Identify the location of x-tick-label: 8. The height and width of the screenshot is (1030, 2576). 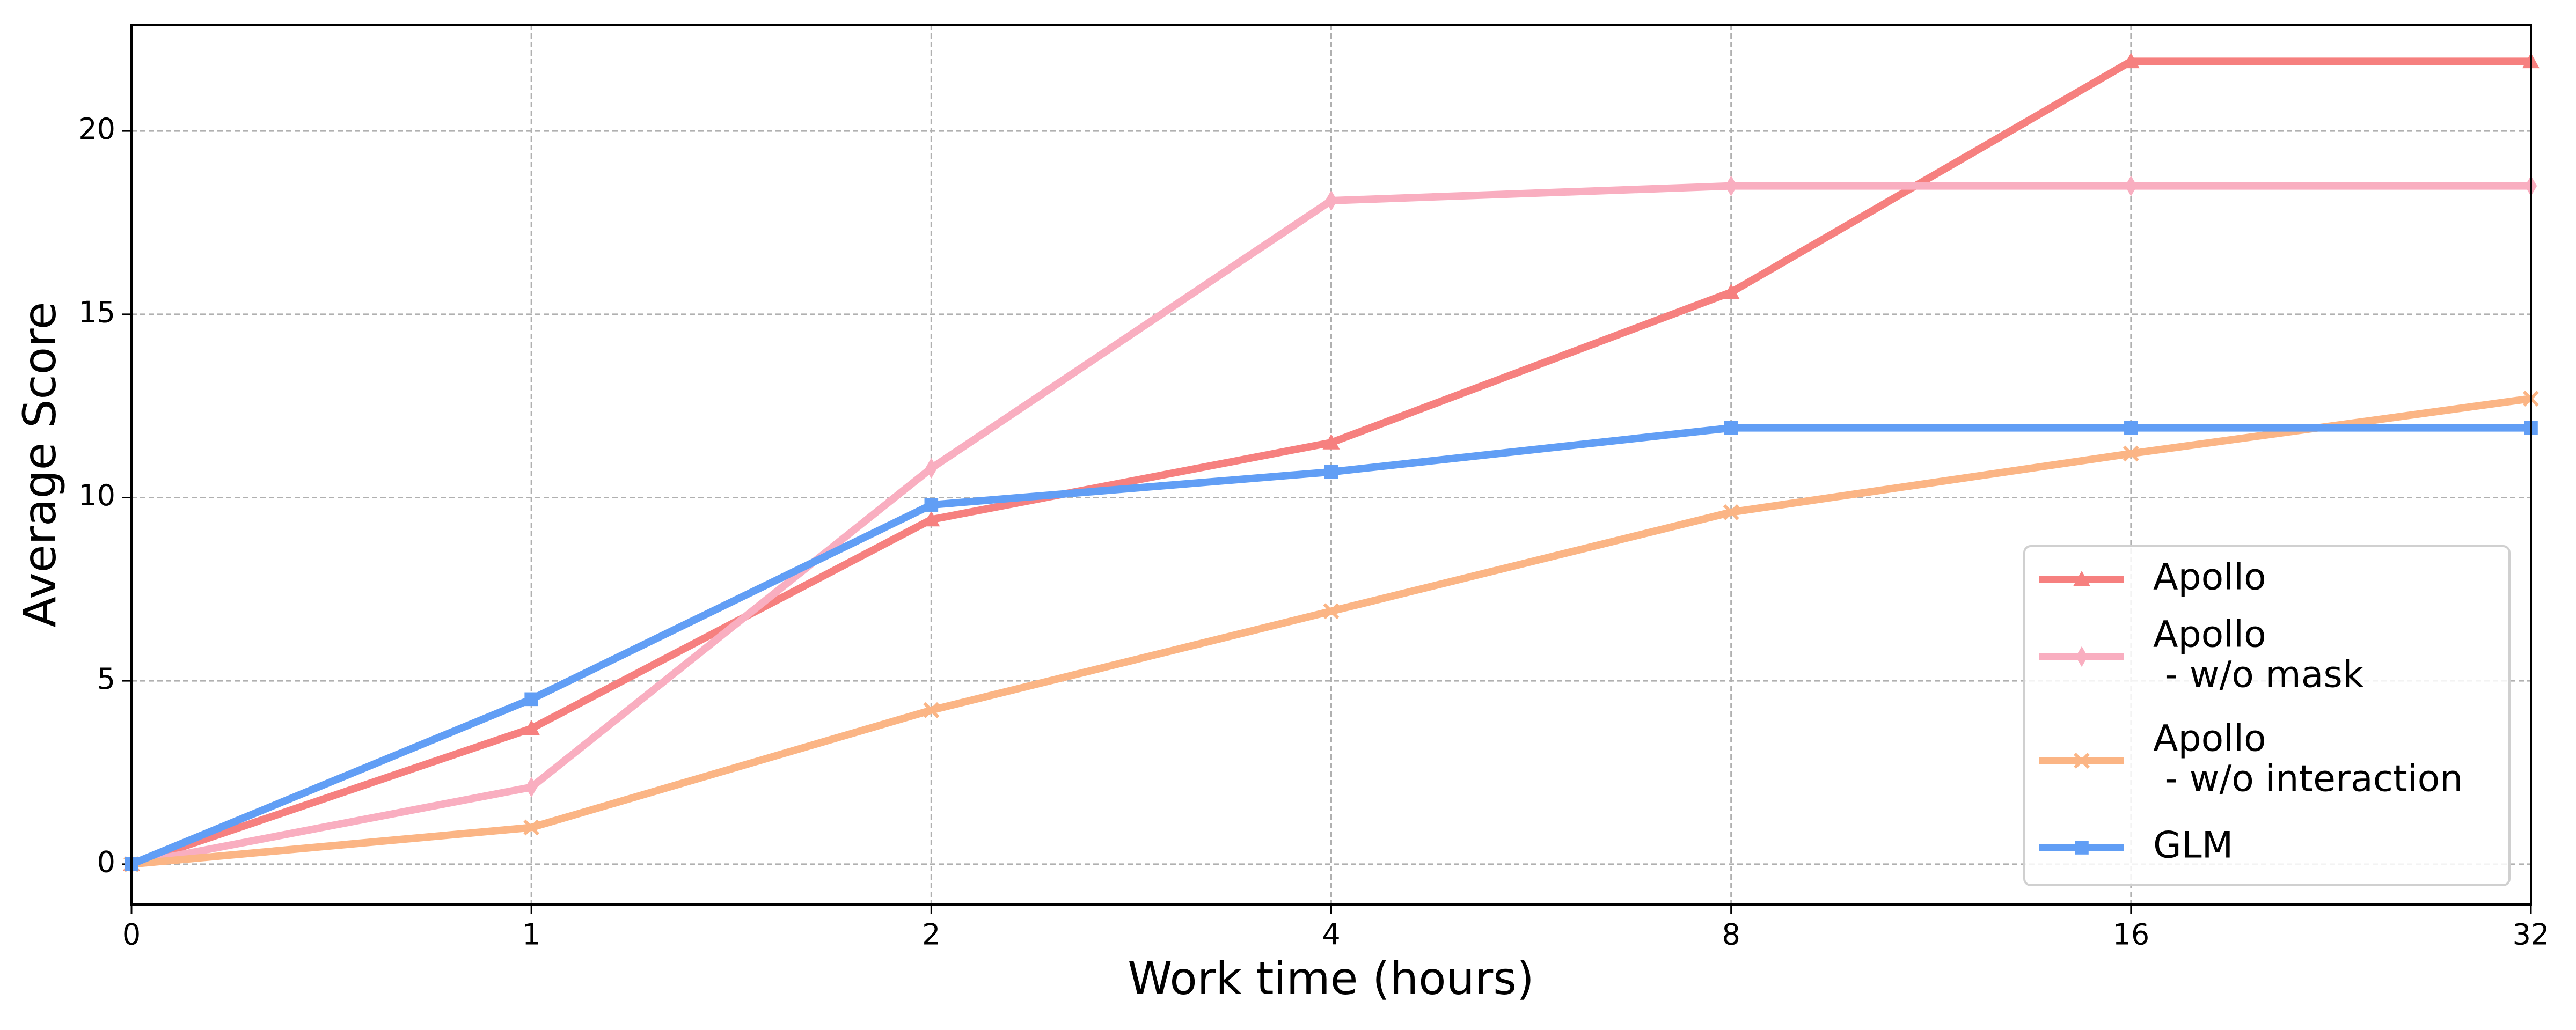
(1731, 935).